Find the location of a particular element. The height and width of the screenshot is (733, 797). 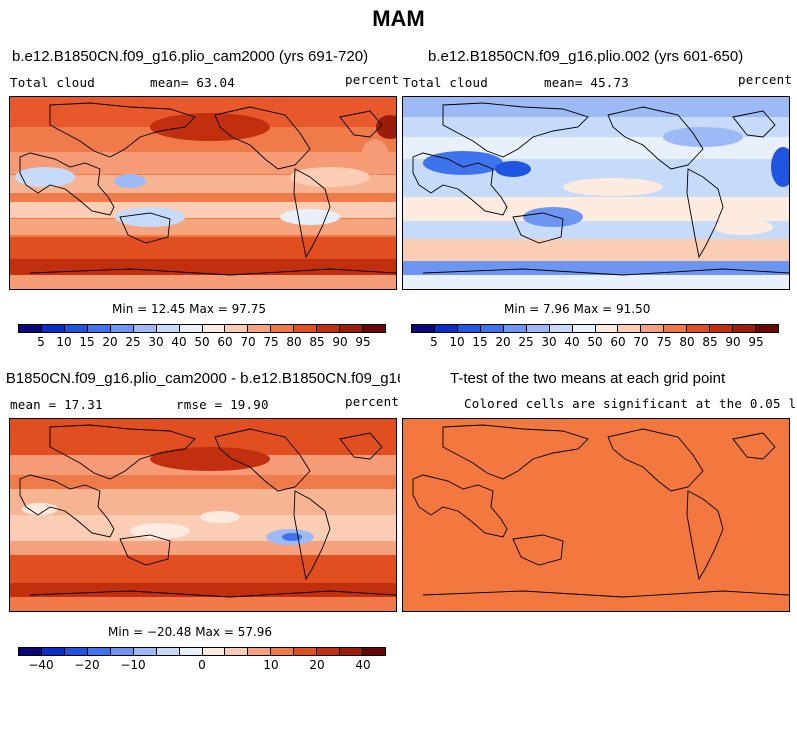

variable-label-top-left: Total cloud is located at coordinates (52, 82).